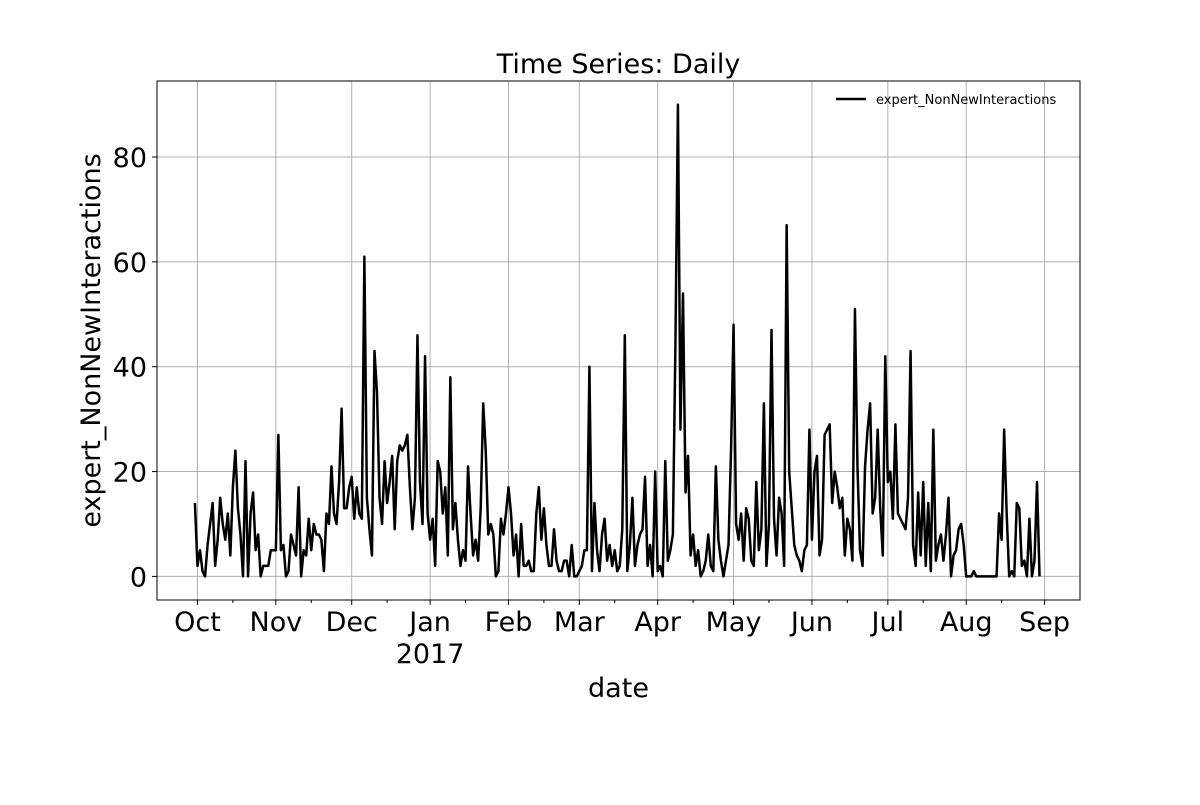  I want to click on y-tick-label: 60, so click(130, 263).